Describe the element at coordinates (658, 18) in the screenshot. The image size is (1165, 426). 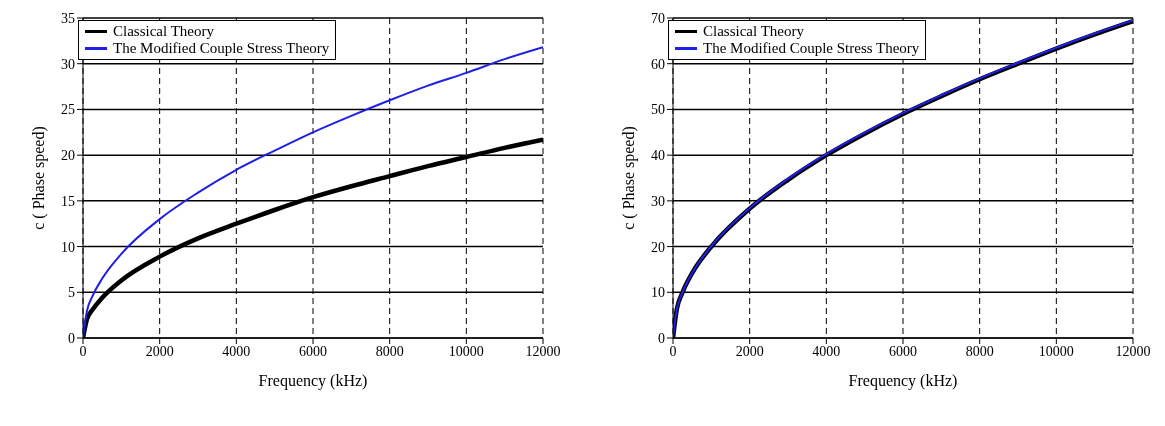
I see `y-tick-label: 70` at that location.